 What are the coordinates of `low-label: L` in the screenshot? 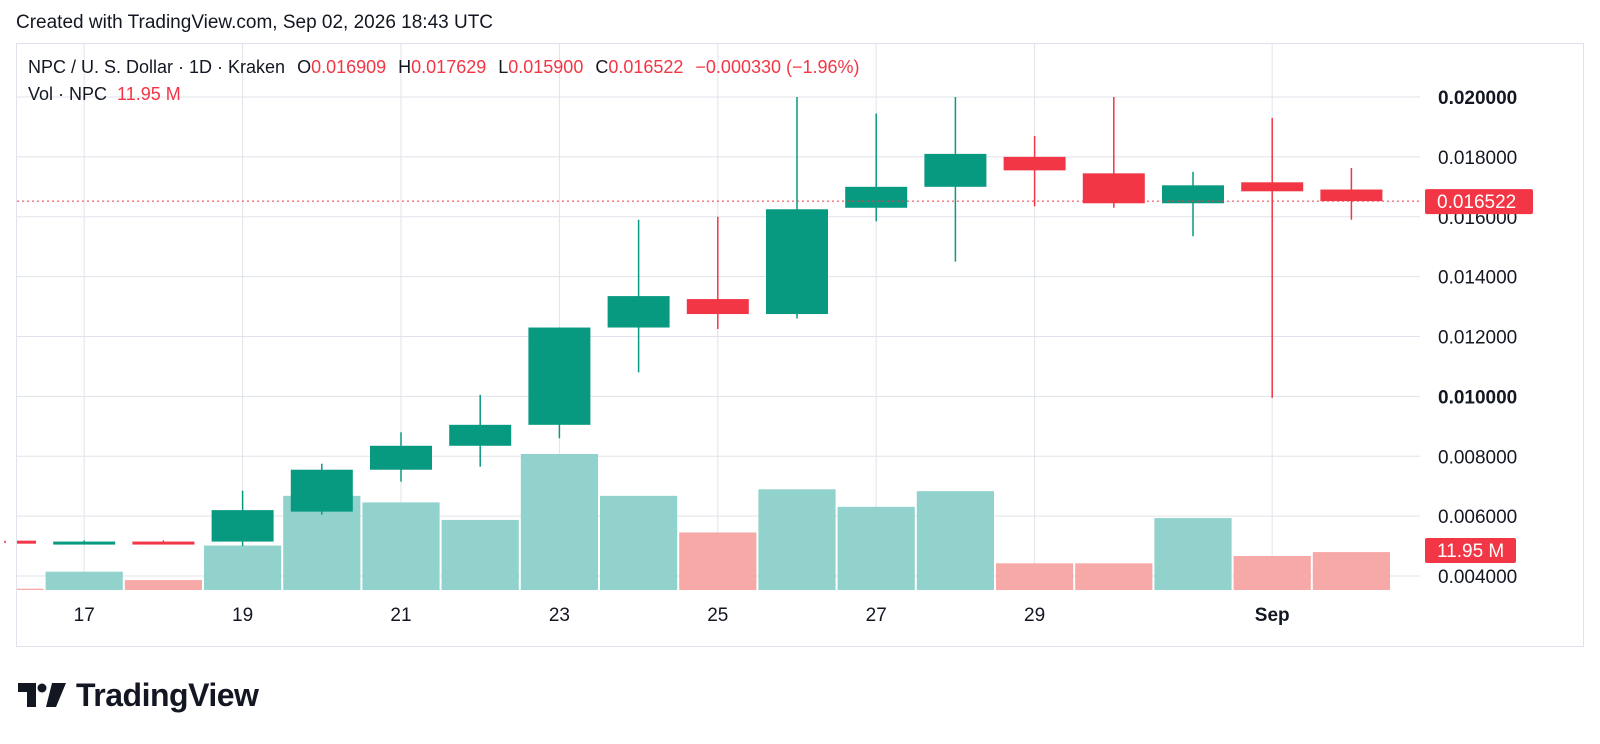 It's located at (503, 67).